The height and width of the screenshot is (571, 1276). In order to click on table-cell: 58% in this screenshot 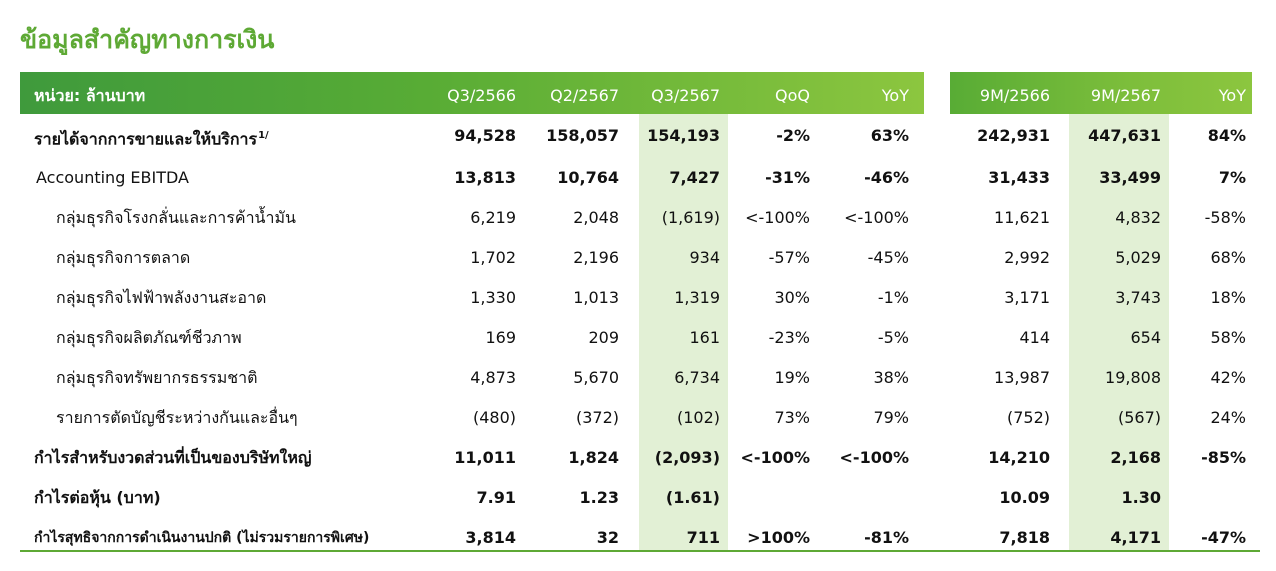, I will do `click(1228, 337)`.